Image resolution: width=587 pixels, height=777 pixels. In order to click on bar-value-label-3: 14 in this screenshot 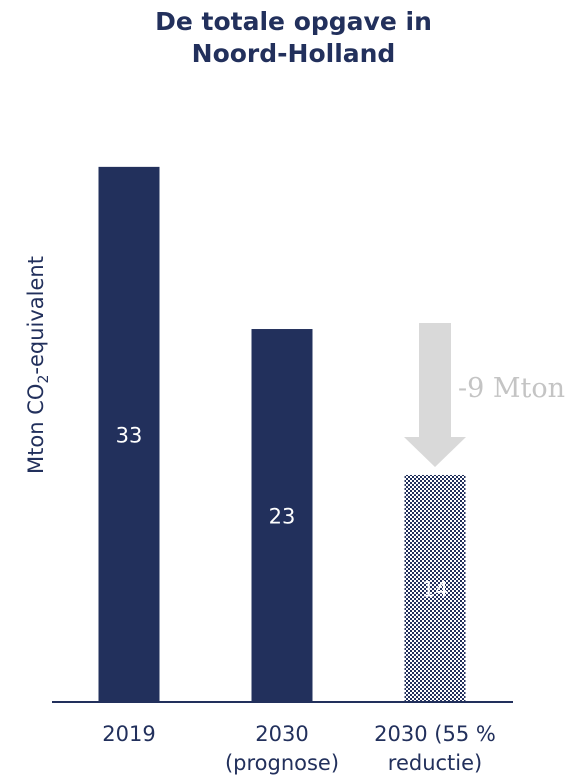, I will do `click(435, 589)`.